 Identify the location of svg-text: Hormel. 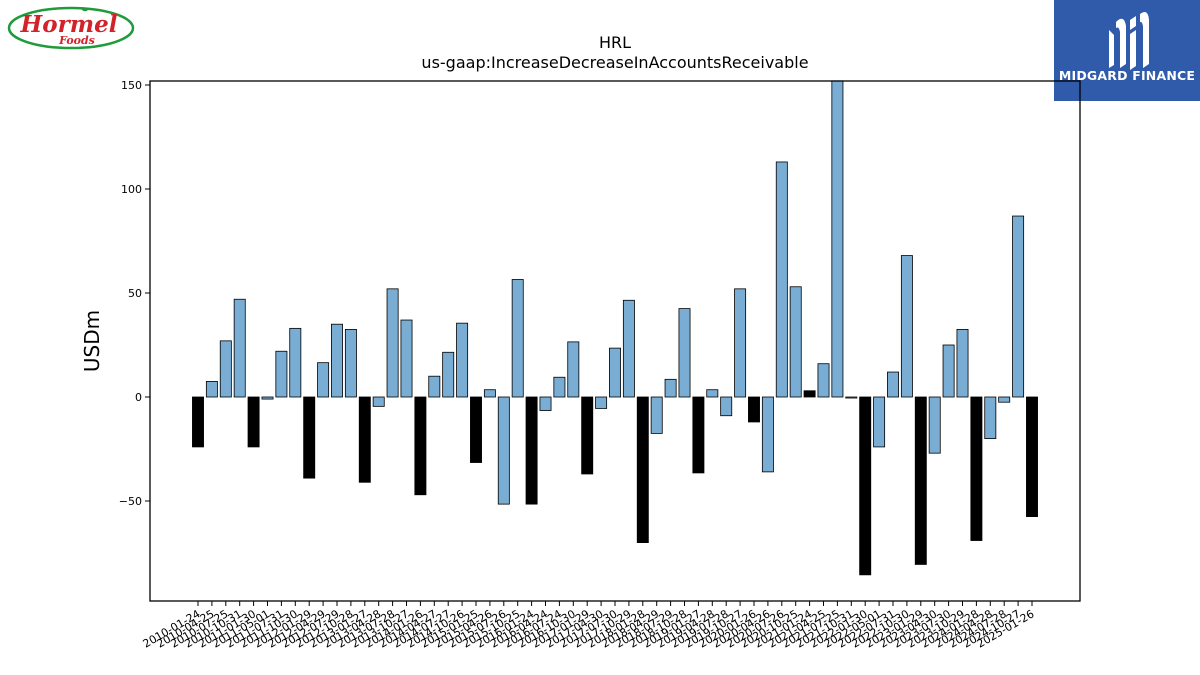
(69, 24).